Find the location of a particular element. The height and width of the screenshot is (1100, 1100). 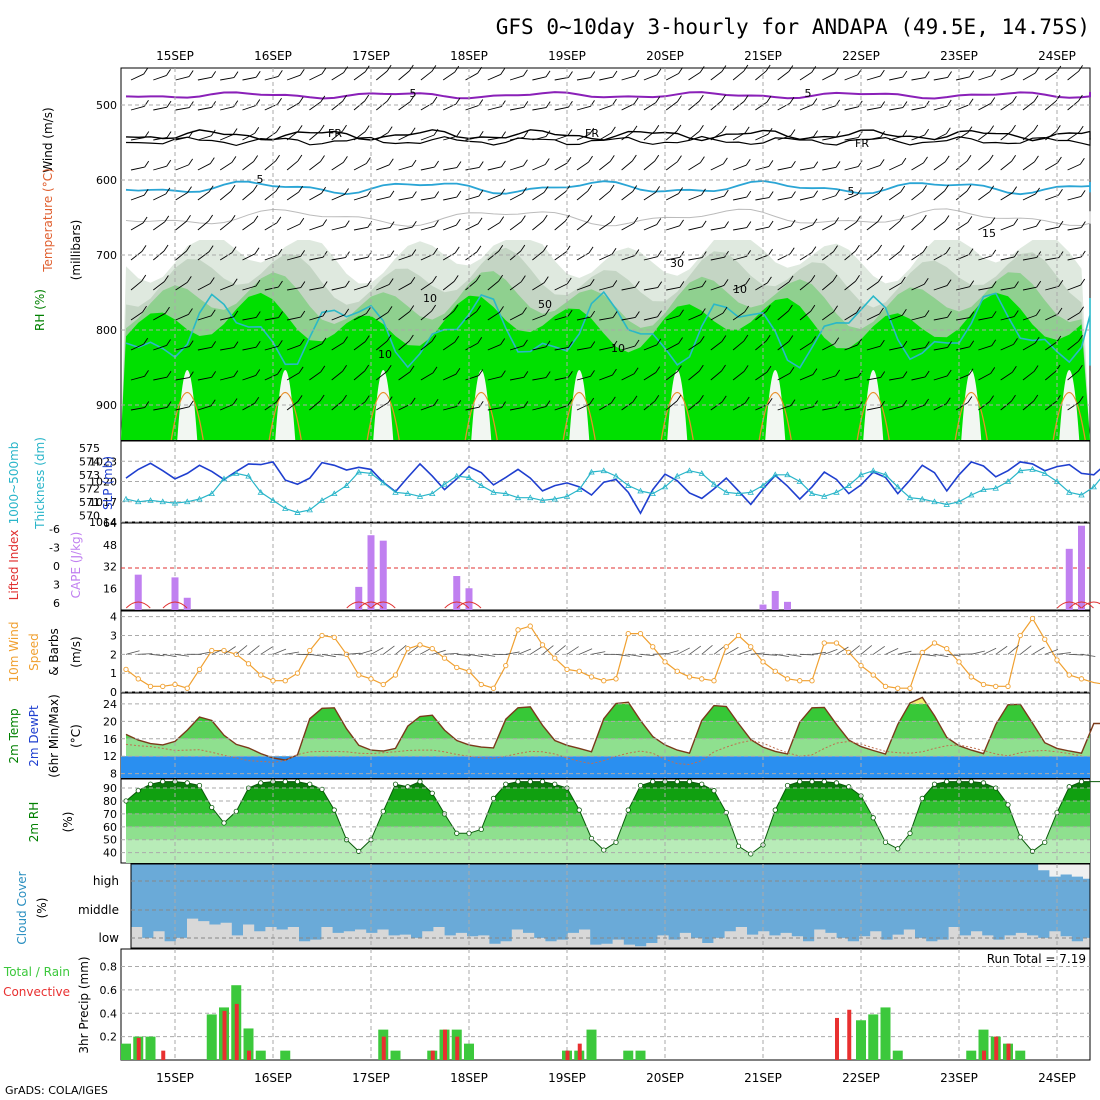

wind-speed-panel: 4 3 2 1 0 is located at coordinates (605, 654).